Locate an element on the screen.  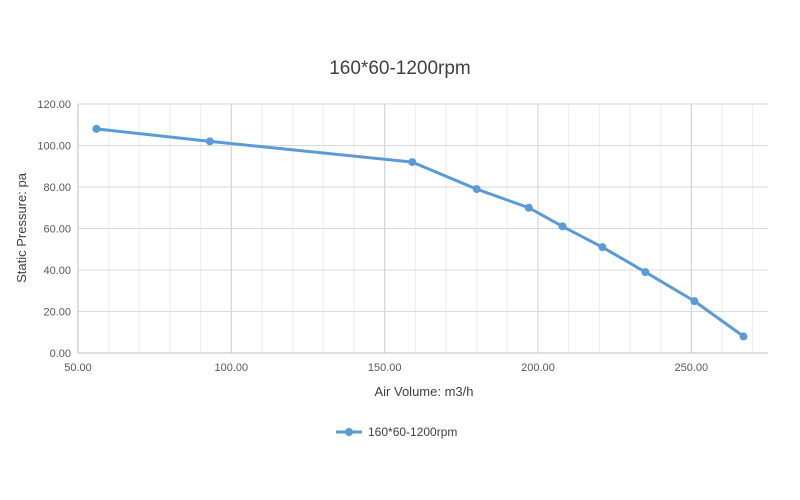
x-tick-label: 50.00 is located at coordinates (78, 368).